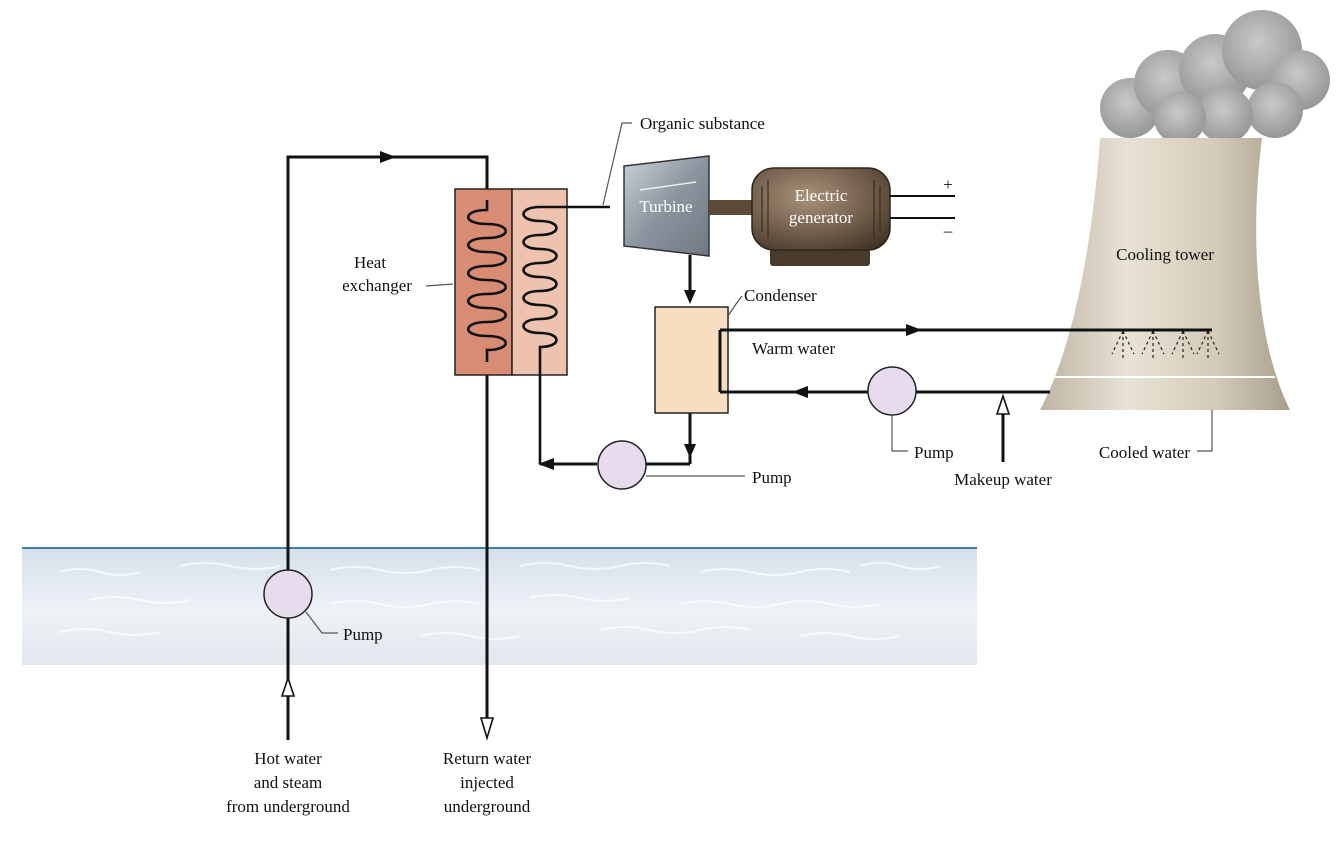 The height and width of the screenshot is (853, 1337). Describe the element at coordinates (487, 806) in the screenshot. I see `return-water-label-line3: underground` at that location.